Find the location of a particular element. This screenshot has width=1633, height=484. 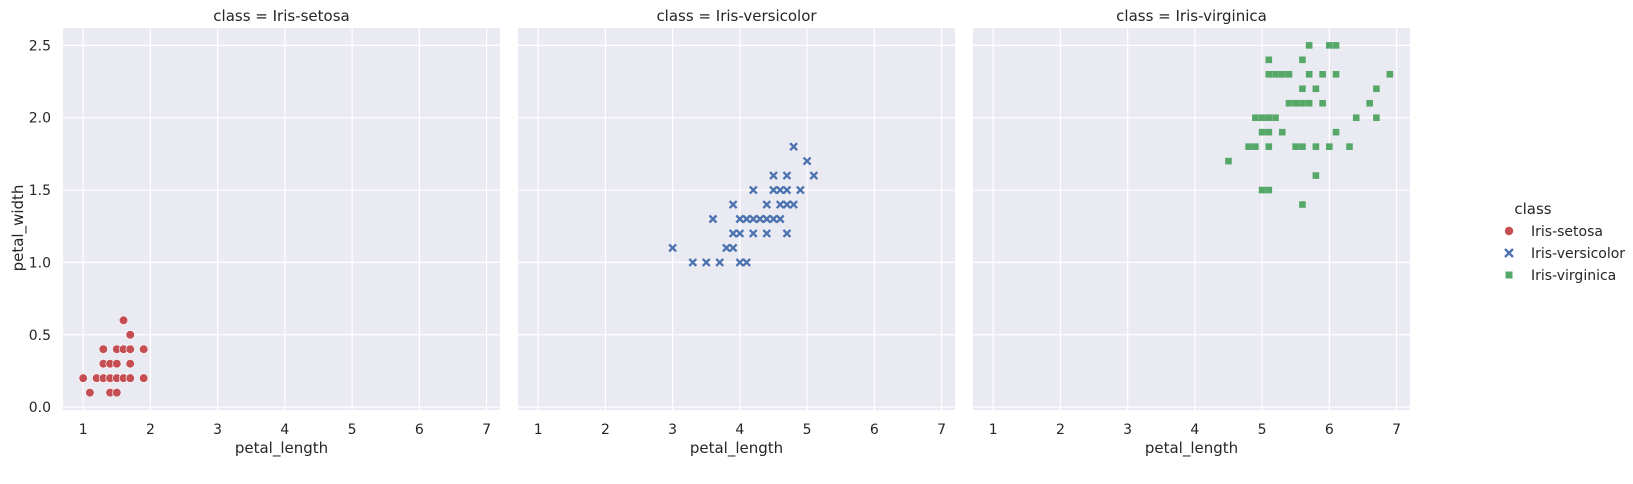

legend-item-setosa: Iris-setosa is located at coordinates (1553, 232).